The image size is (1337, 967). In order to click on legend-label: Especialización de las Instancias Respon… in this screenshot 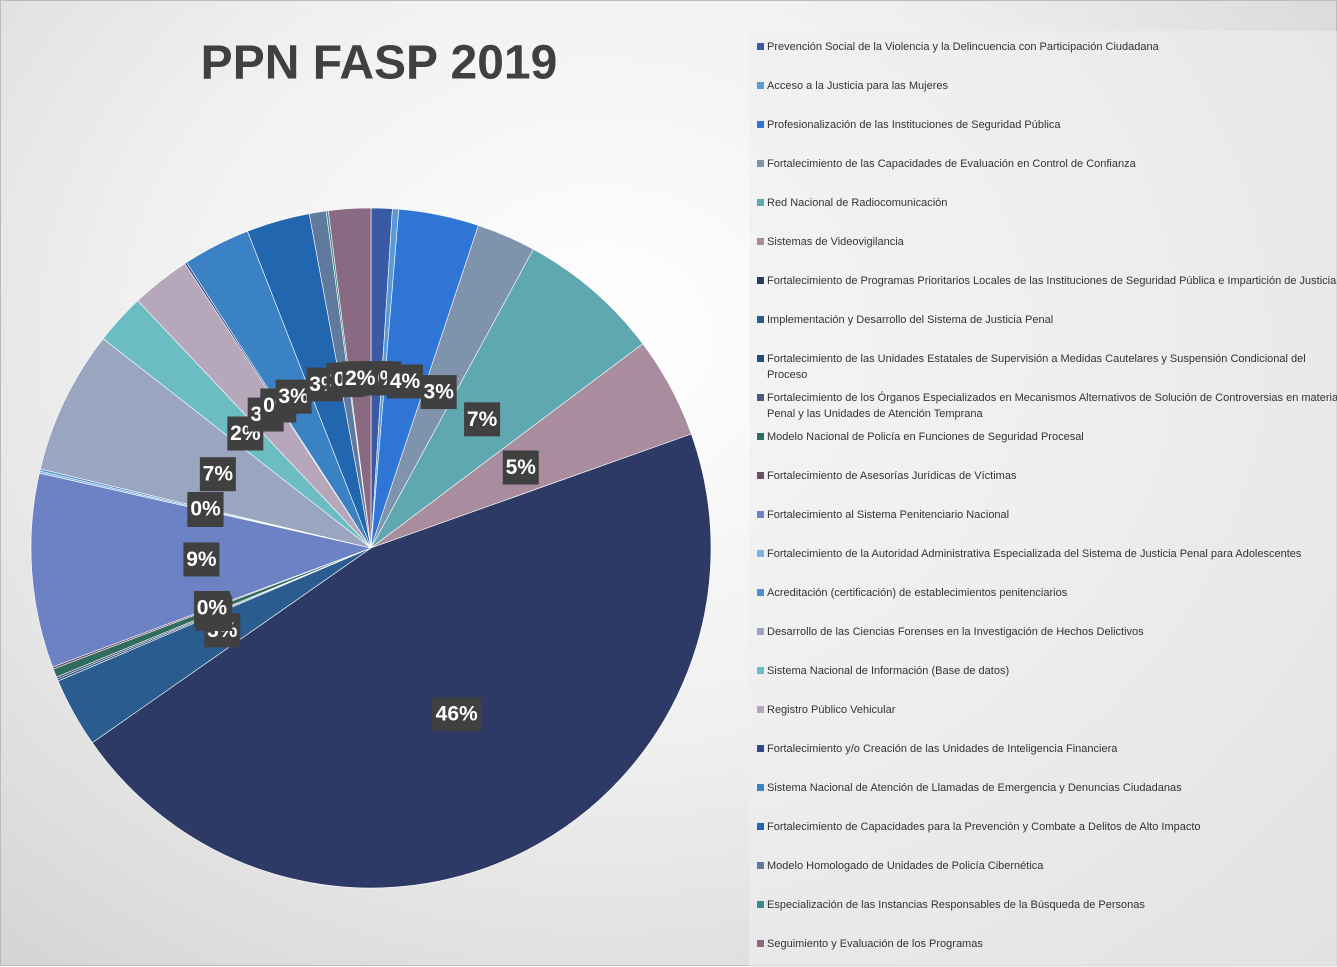, I will do `click(956, 905)`.